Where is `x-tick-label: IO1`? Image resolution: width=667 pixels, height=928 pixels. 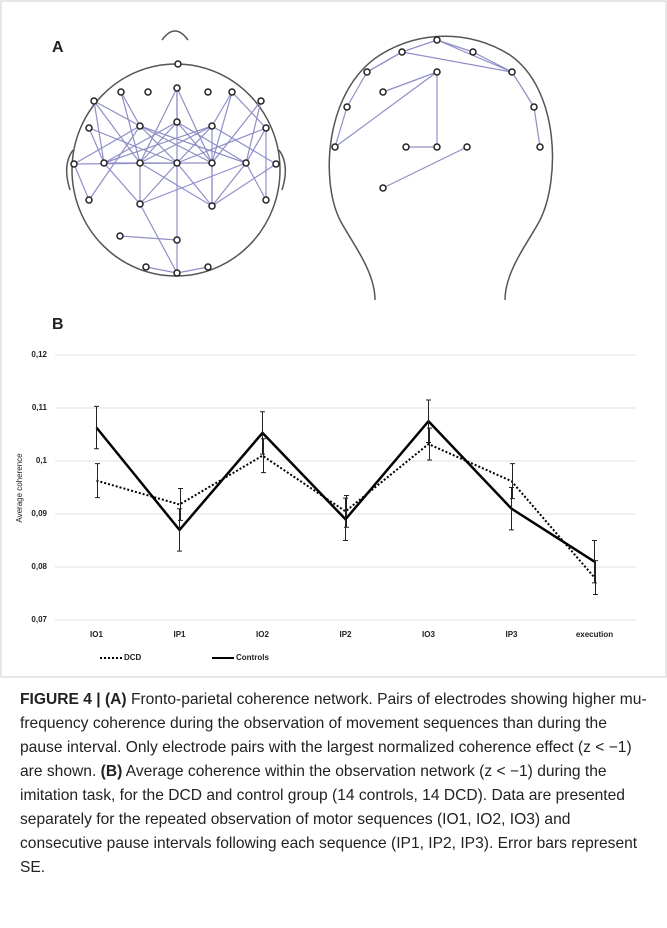 x-tick-label: IO1 is located at coordinates (96, 634).